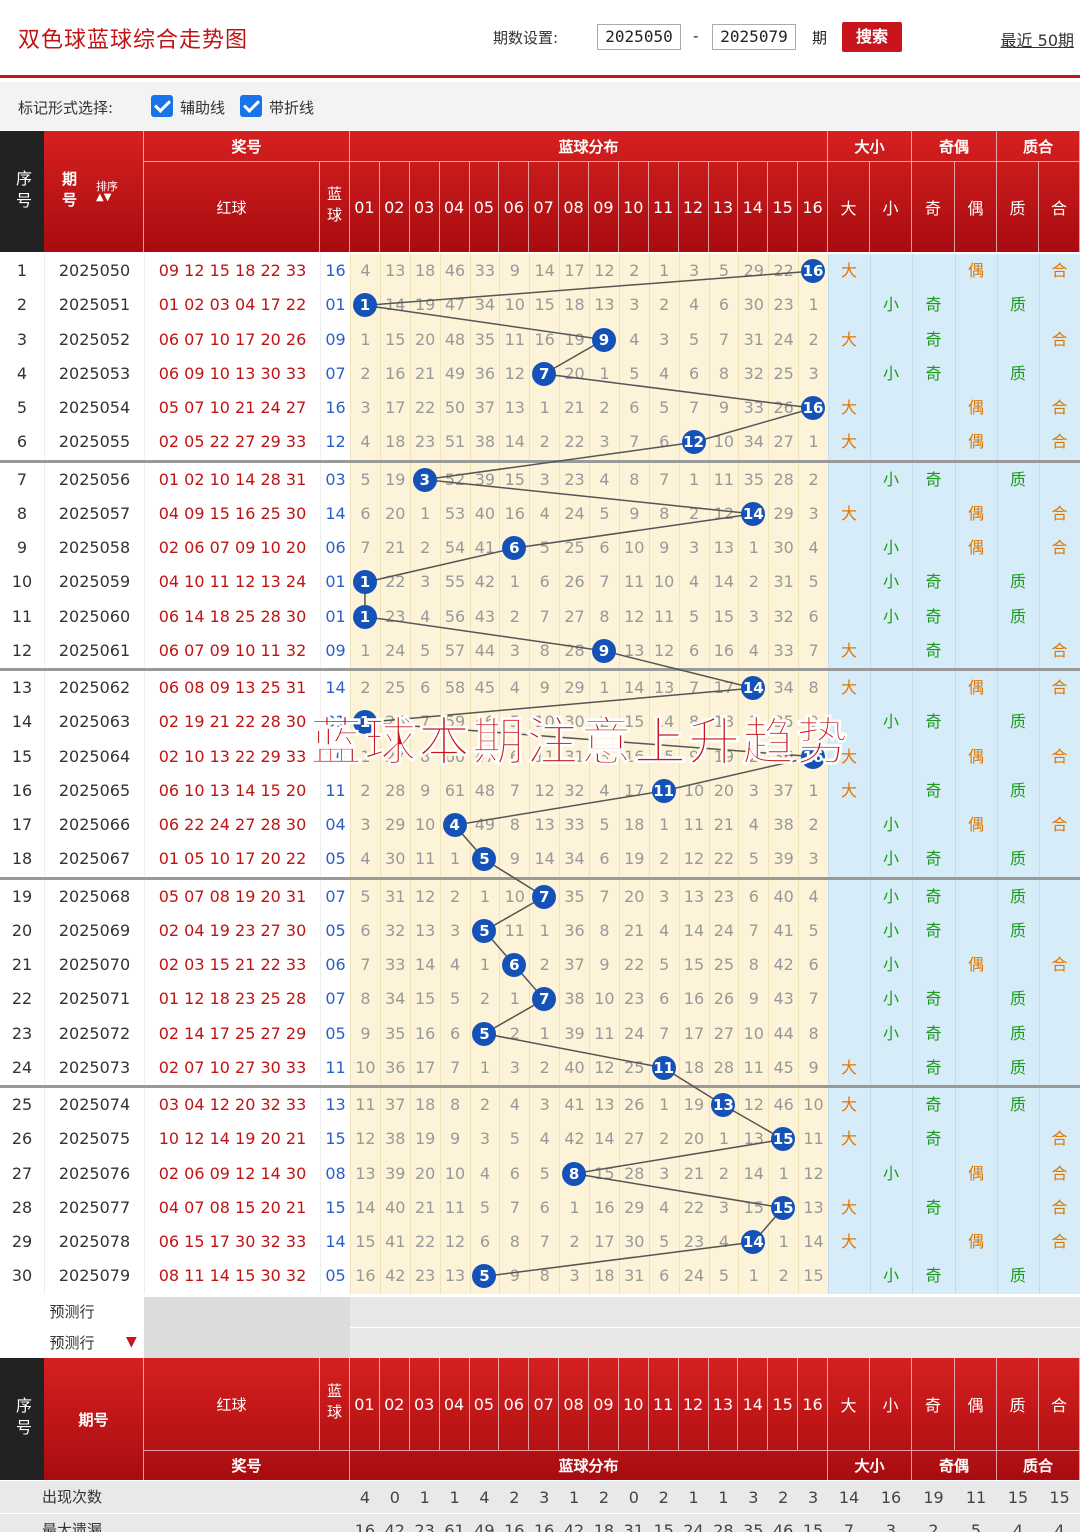  What do you see at coordinates (454, 790) in the screenshot?
I see `miss-value: 61` at bounding box center [454, 790].